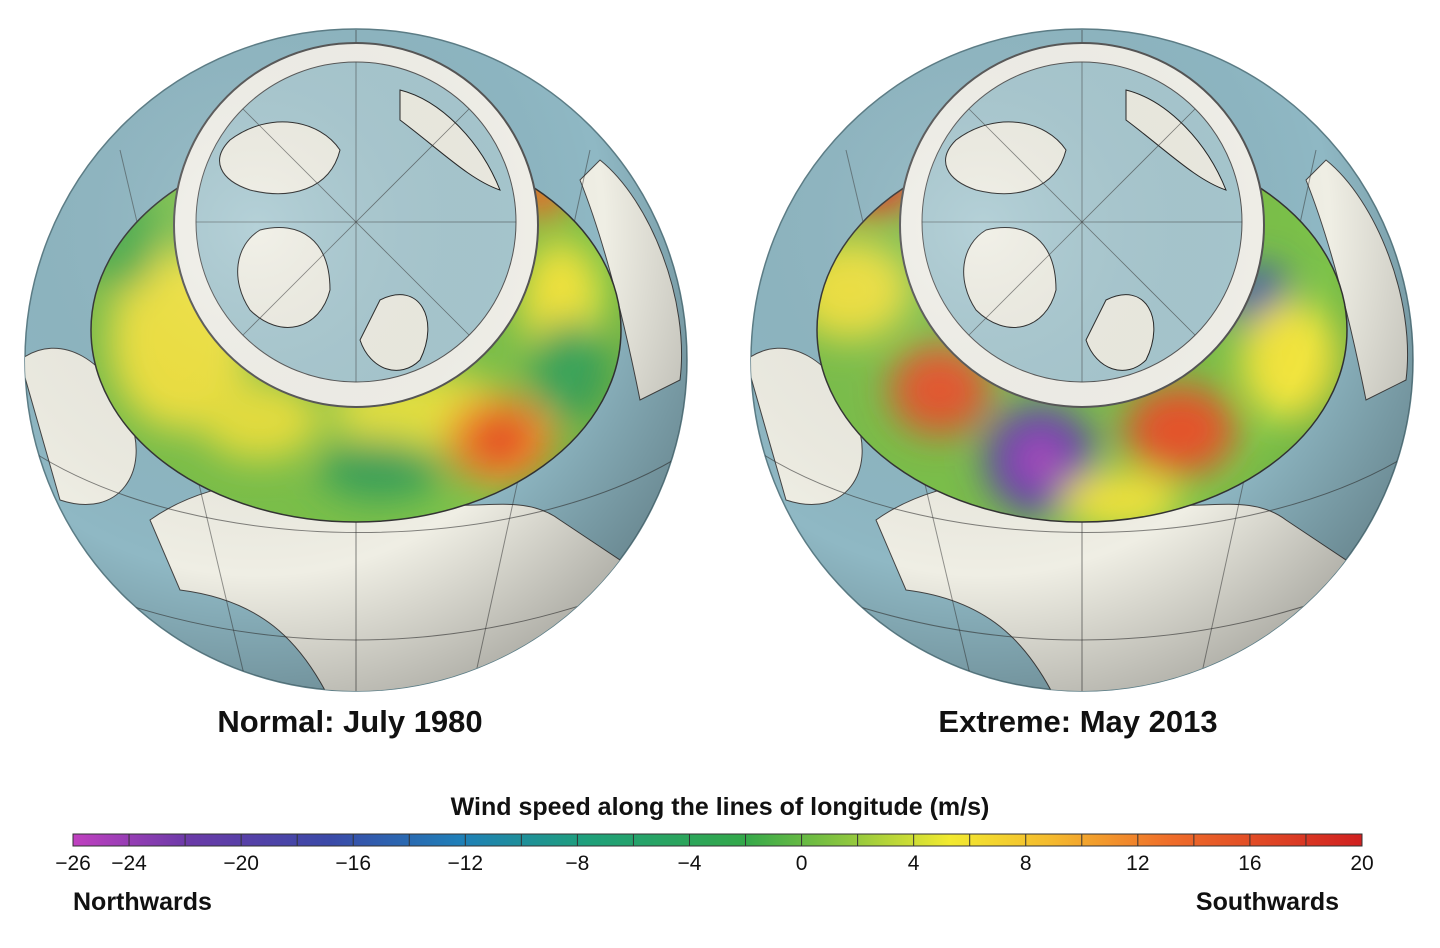 The image size is (1440, 948). What do you see at coordinates (73, 863) in the screenshot?
I see `colorbar-tick-label: −26` at bounding box center [73, 863].